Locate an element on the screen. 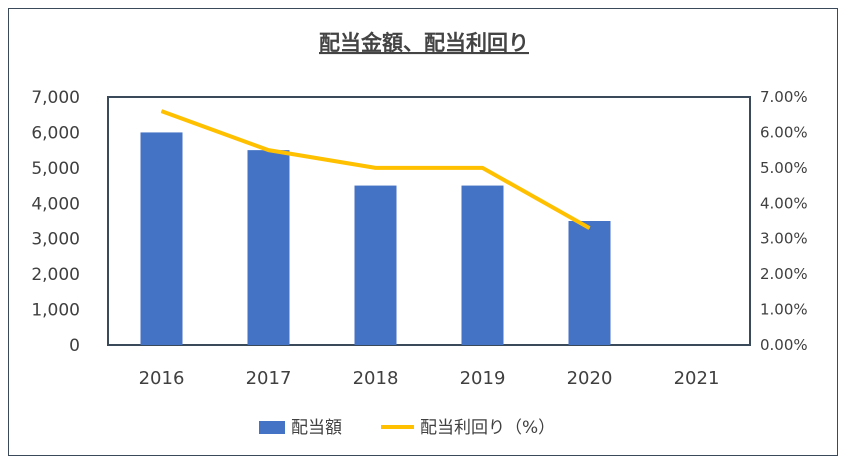 This screenshot has width=855, height=470. y-left-tick-label: 6,000 is located at coordinates (55, 133).